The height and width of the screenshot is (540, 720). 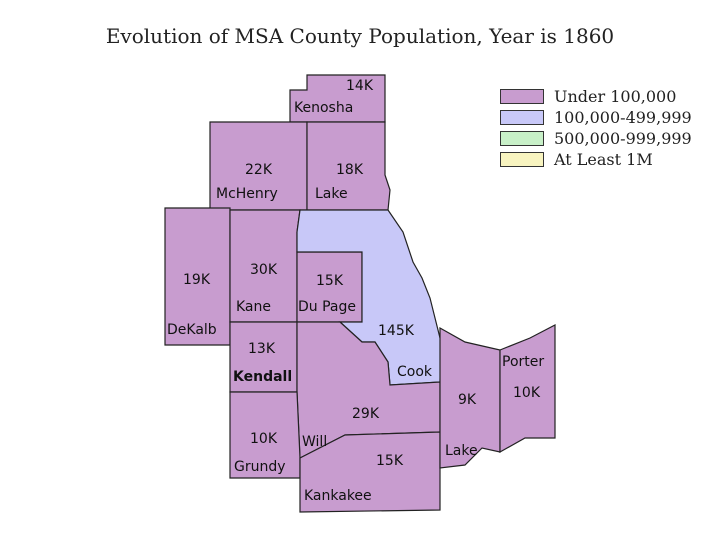 What do you see at coordinates (603, 159) in the screenshot?
I see `legend-label: At Least 1M` at bounding box center [603, 159].